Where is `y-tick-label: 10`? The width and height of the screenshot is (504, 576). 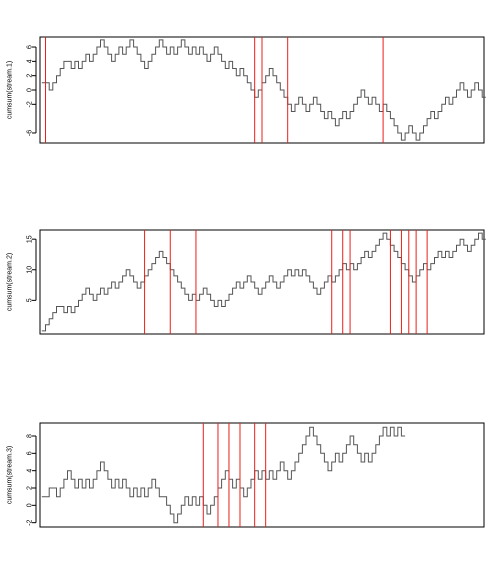 y-tick-label: 10 is located at coordinates (30, 270).